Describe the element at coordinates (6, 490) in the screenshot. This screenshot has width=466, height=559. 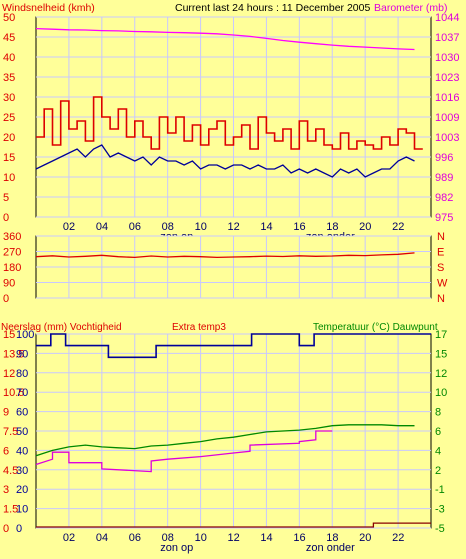
I see `y-tick-label: 3` at that location.